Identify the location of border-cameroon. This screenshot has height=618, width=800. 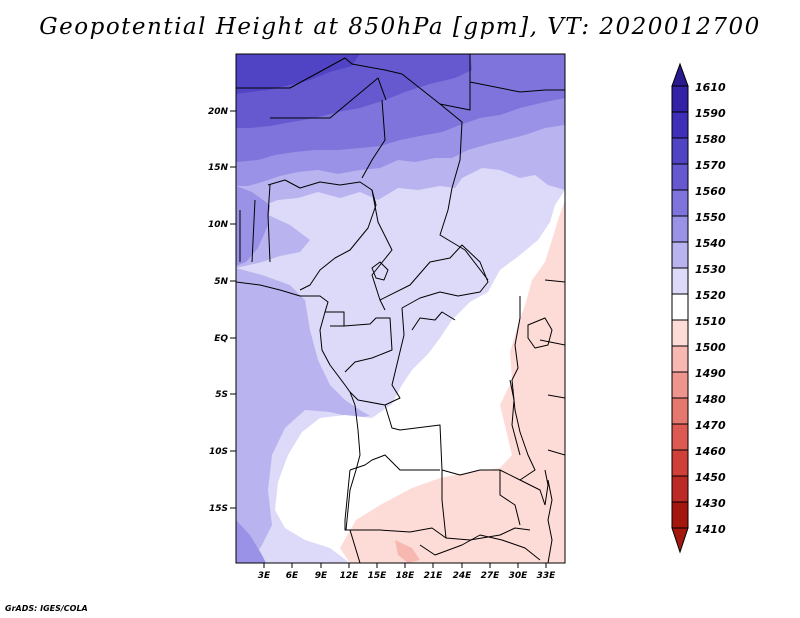
(382, 250).